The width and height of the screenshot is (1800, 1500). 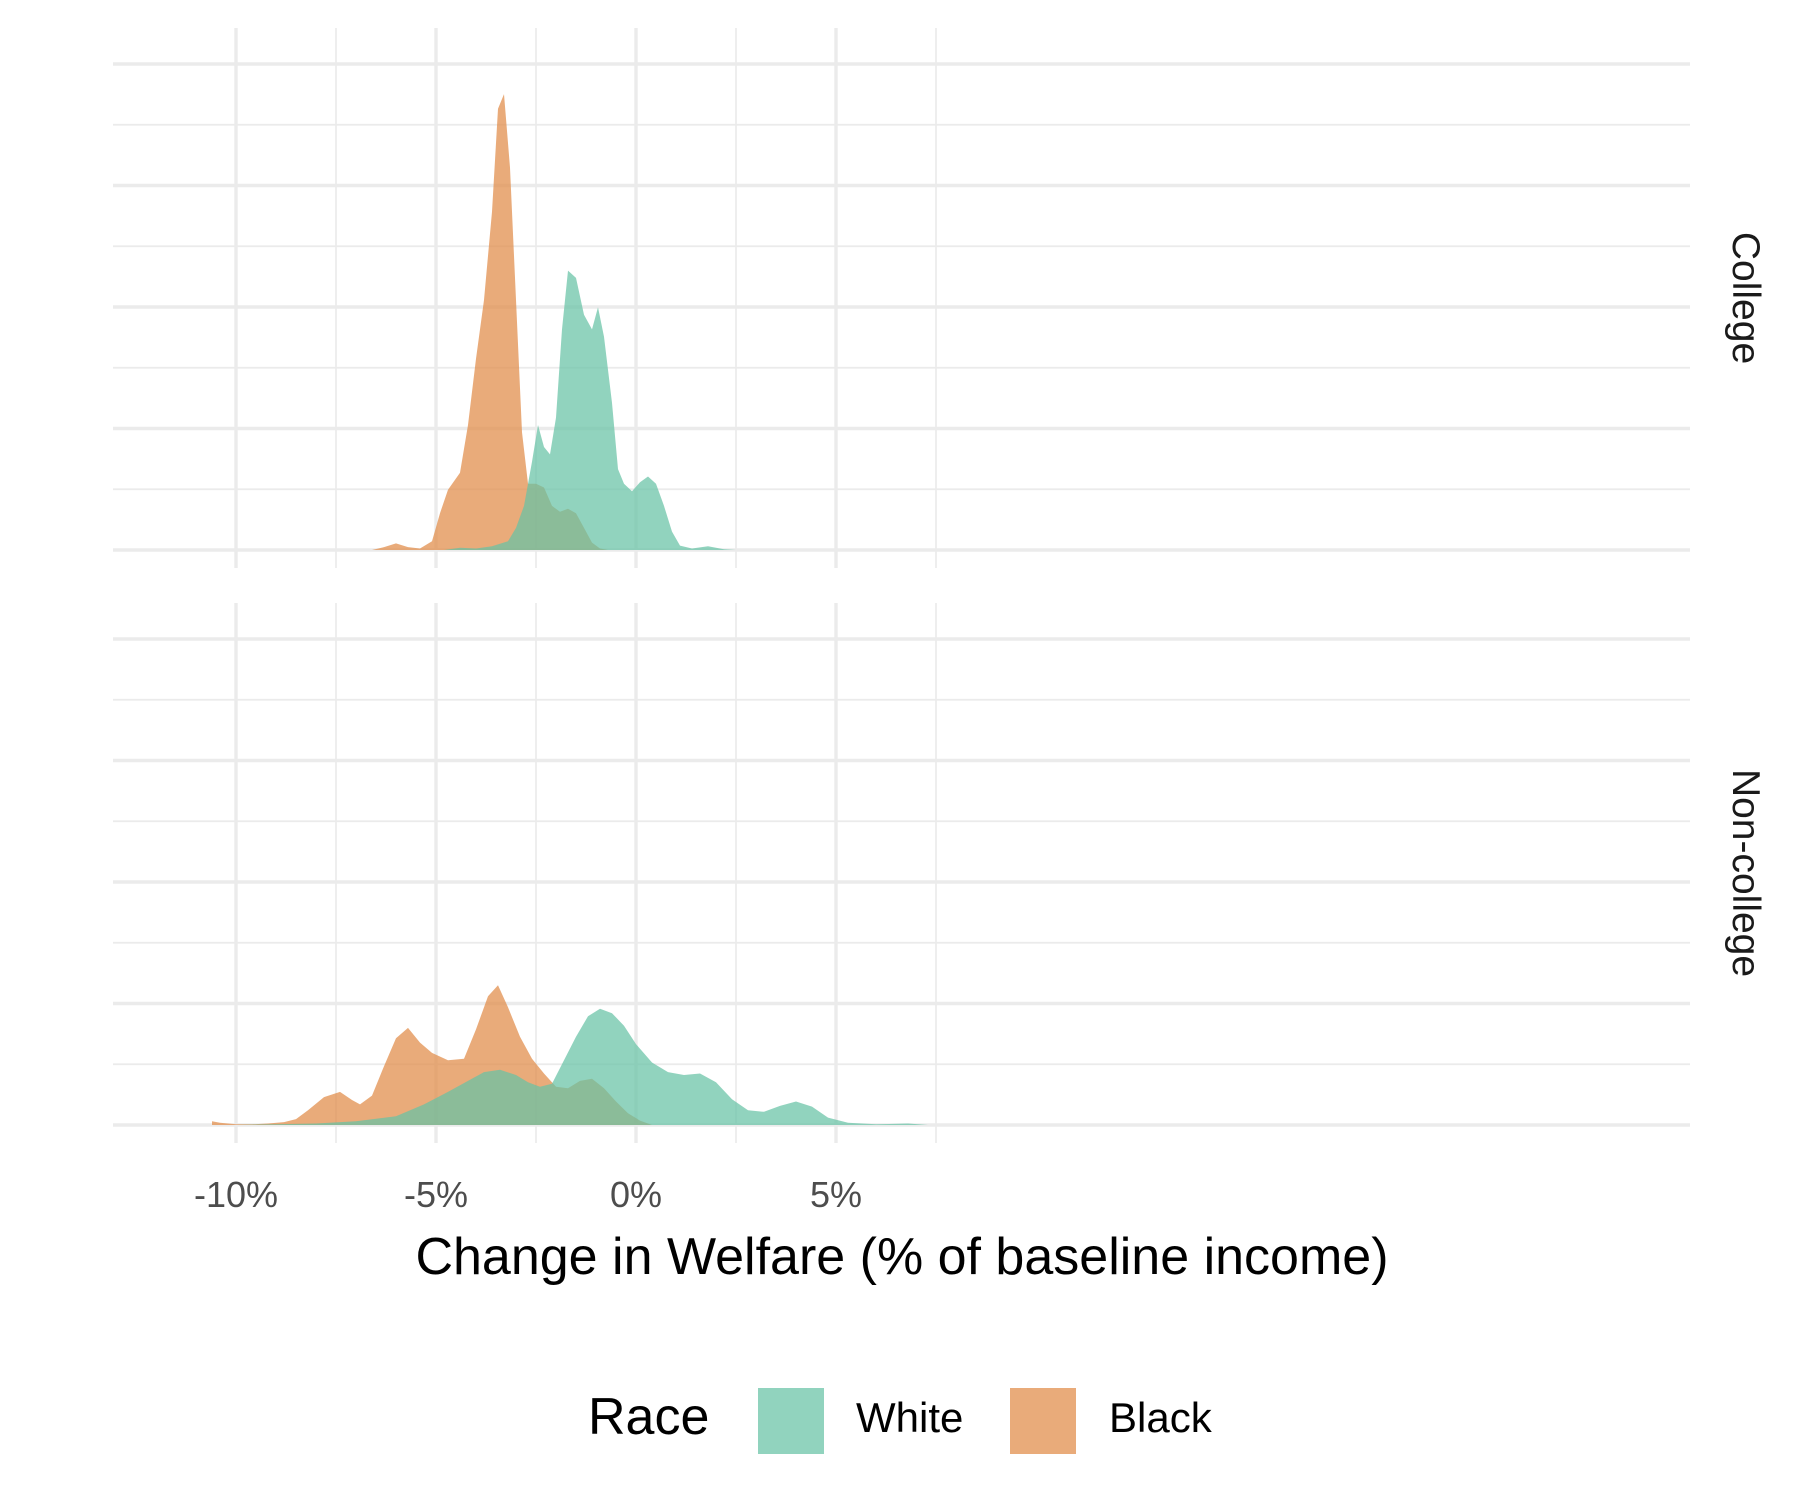 I want to click on x-tick-label: 5%, so click(x=836, y=1194).